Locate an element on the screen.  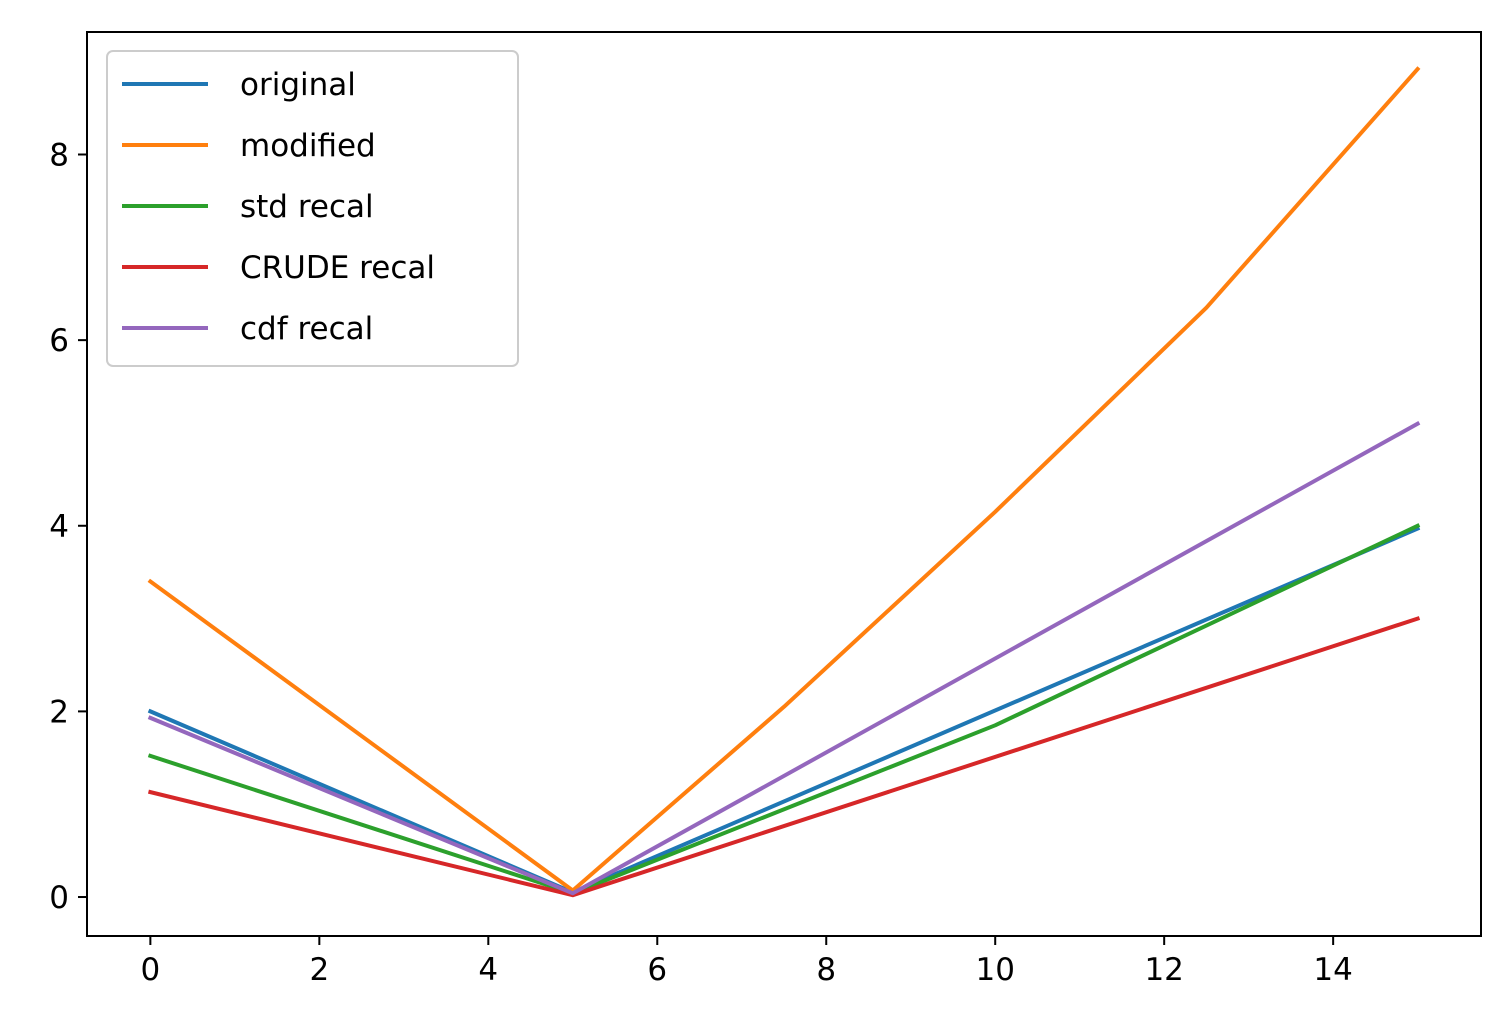
x-tick-label: 6 is located at coordinates (657, 970).